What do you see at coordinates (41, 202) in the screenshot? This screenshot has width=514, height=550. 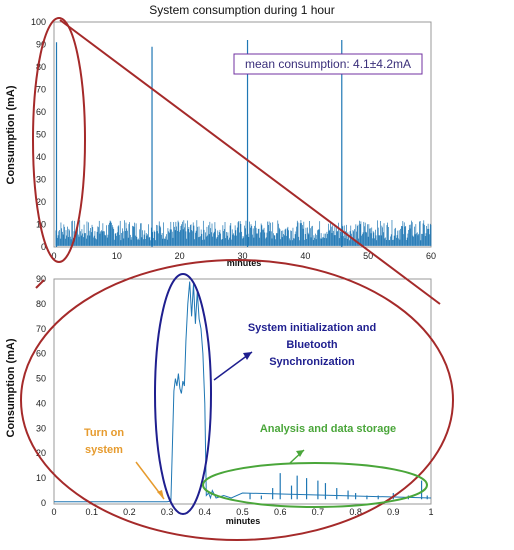 I see `top-y-tick-label: 20` at bounding box center [41, 202].